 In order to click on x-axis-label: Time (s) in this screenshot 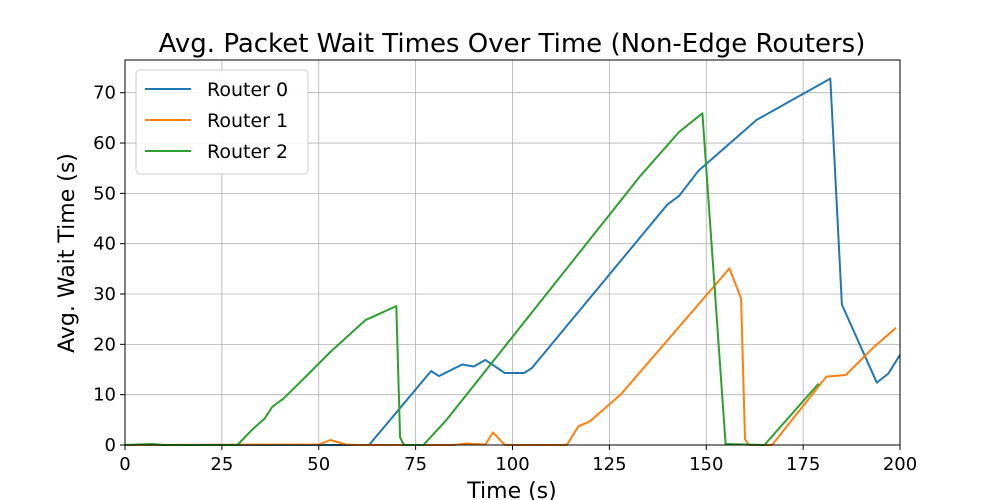, I will do `click(511, 489)`.